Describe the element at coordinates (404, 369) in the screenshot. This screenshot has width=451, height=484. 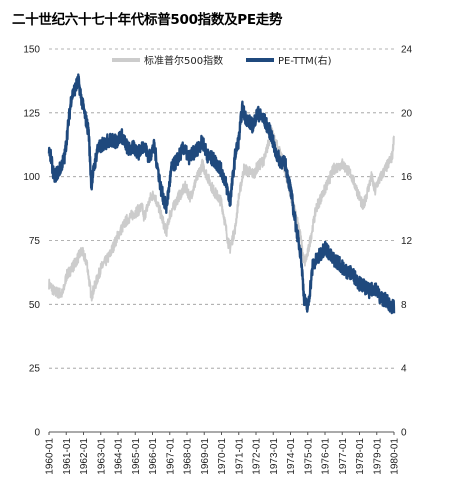
I see `right-tick-label: 4` at that location.